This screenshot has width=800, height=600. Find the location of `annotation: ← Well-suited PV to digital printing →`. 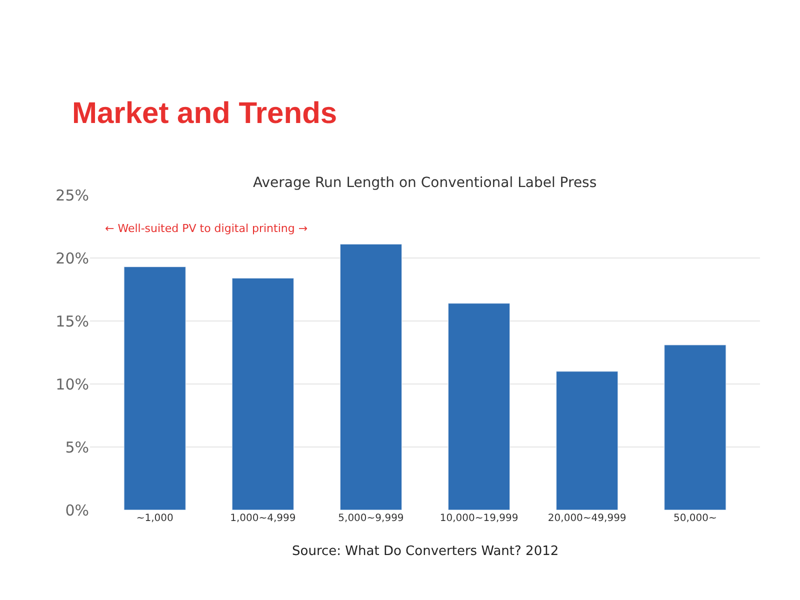

annotation: ← Well-suited PV to digital printing → is located at coordinates (206, 228).